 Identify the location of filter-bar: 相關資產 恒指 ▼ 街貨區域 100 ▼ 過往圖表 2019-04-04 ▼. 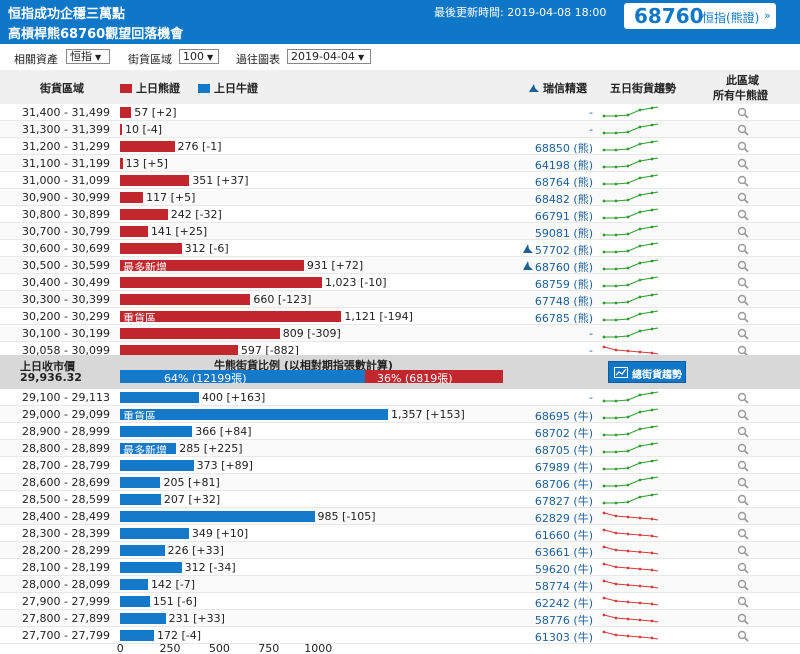
(400, 57).